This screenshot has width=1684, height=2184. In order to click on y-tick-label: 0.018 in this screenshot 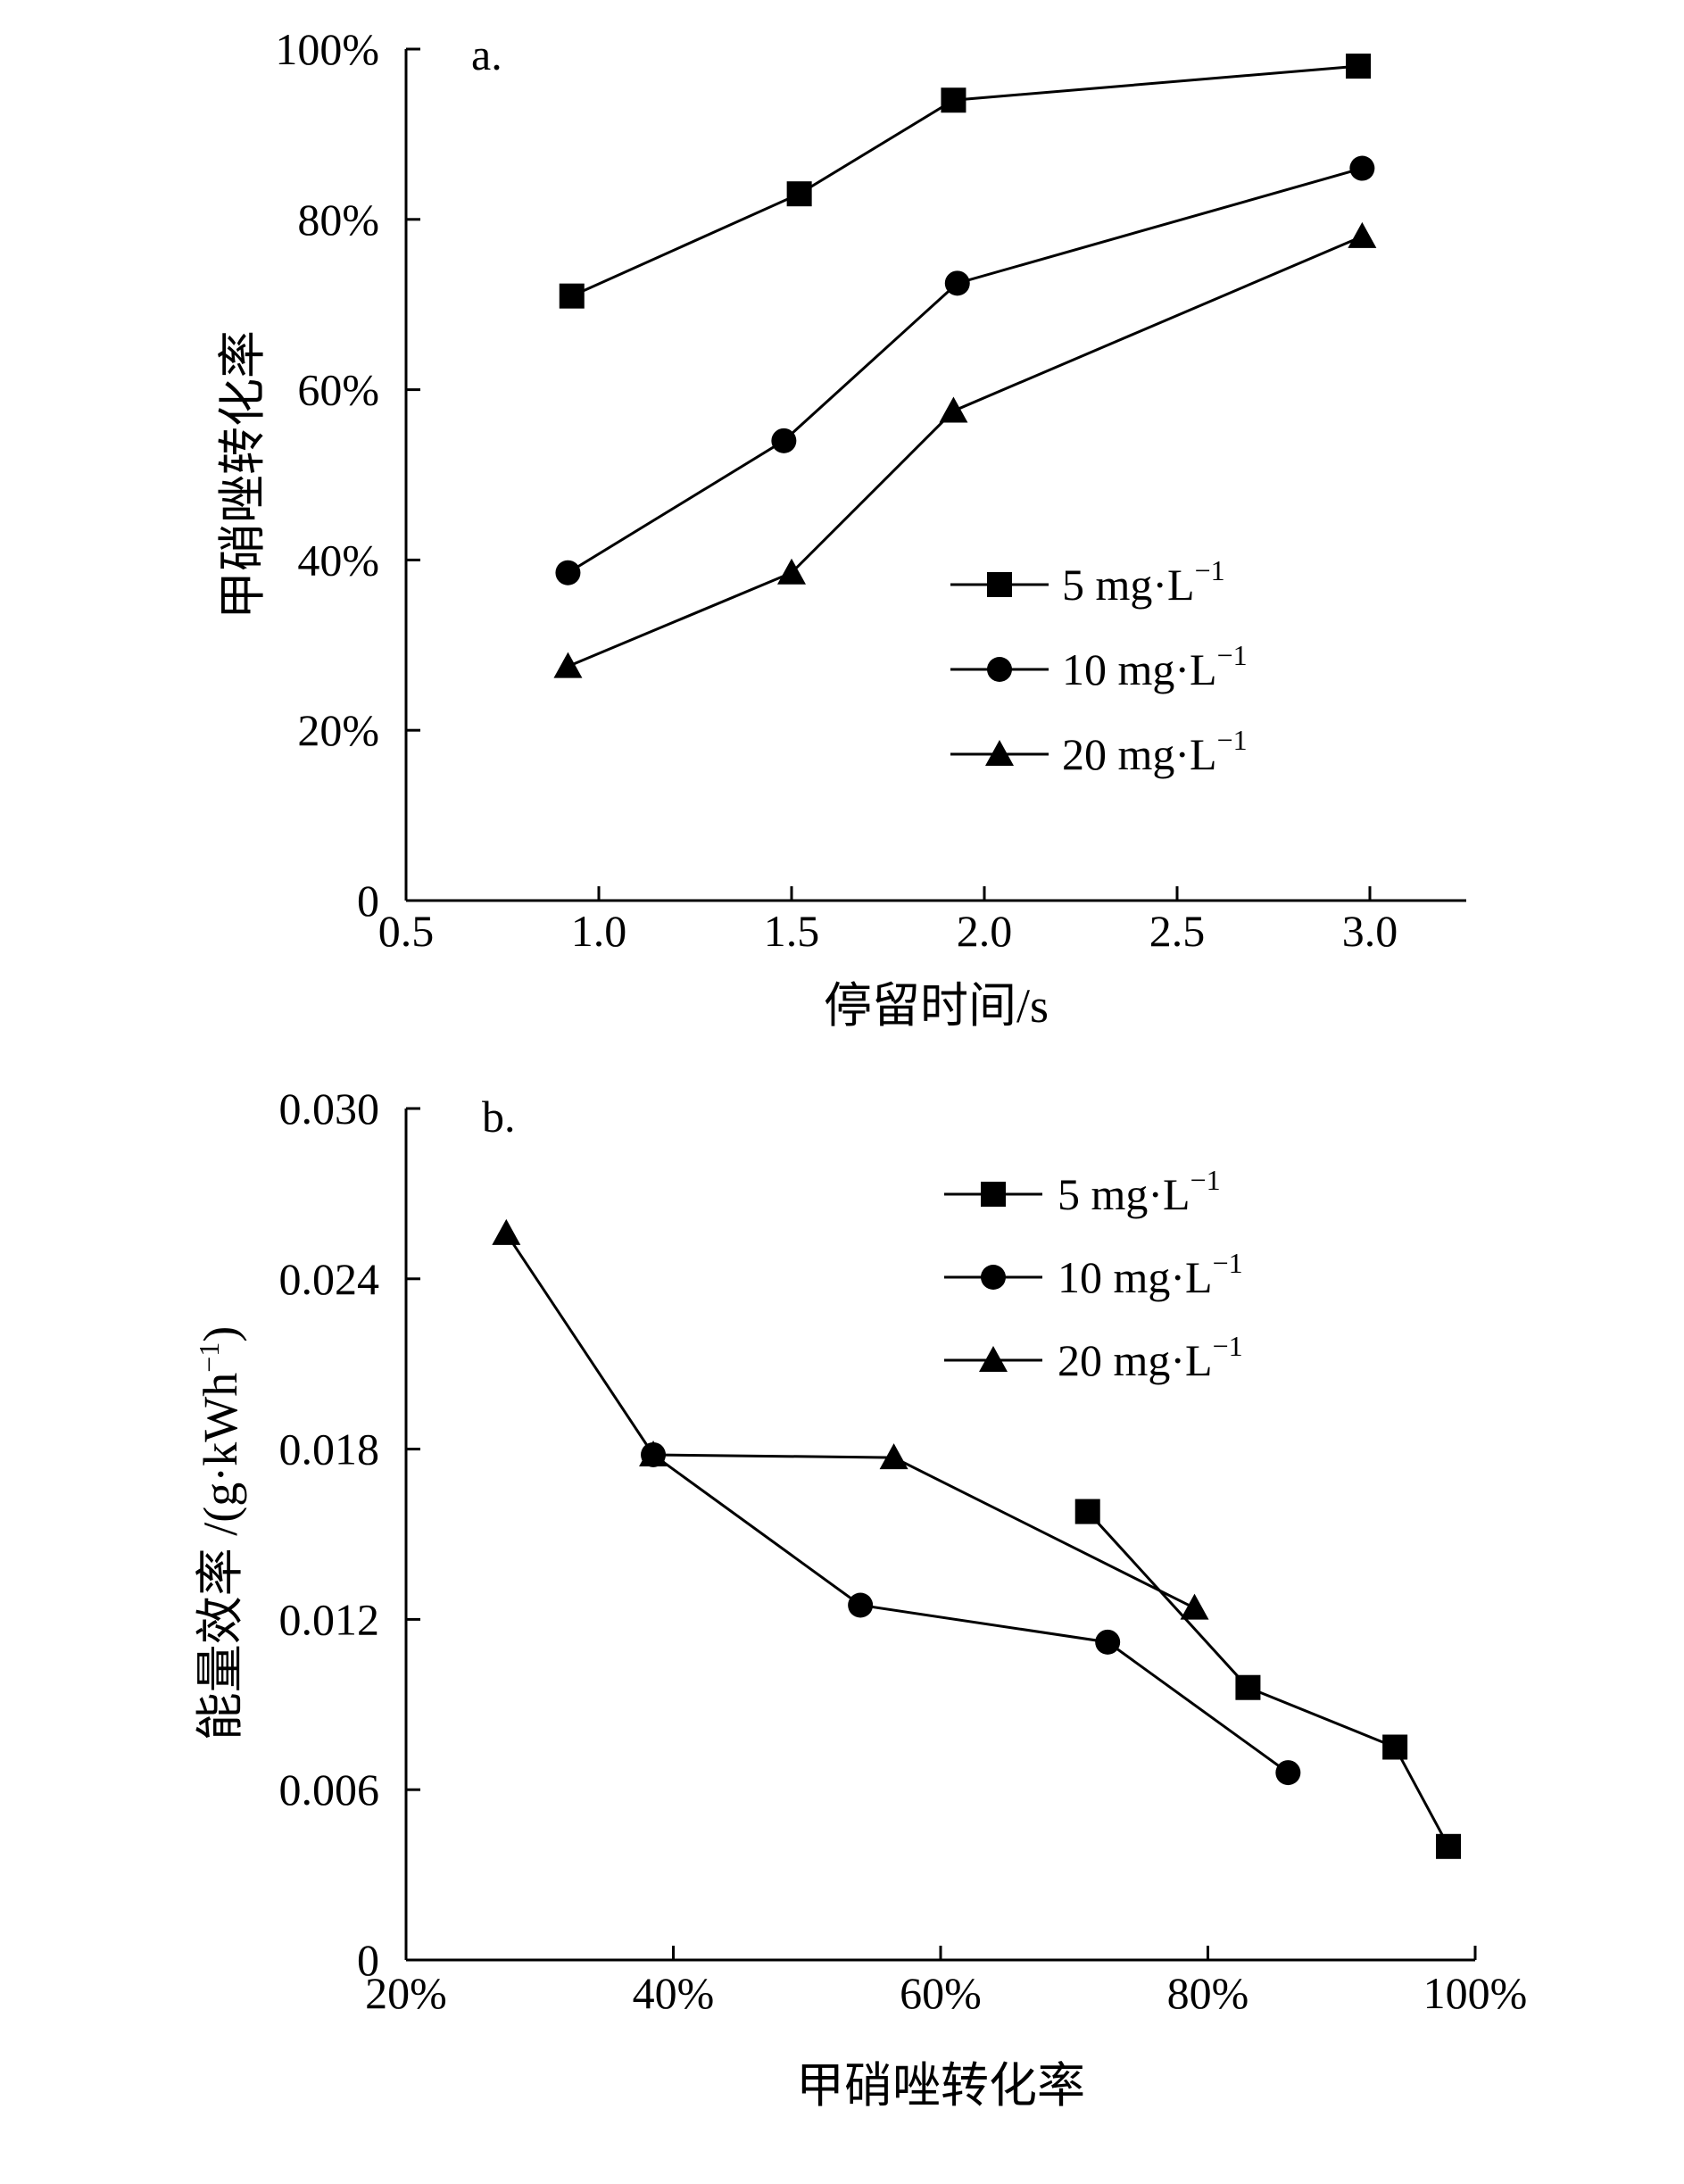, I will do `click(329, 1449)`.